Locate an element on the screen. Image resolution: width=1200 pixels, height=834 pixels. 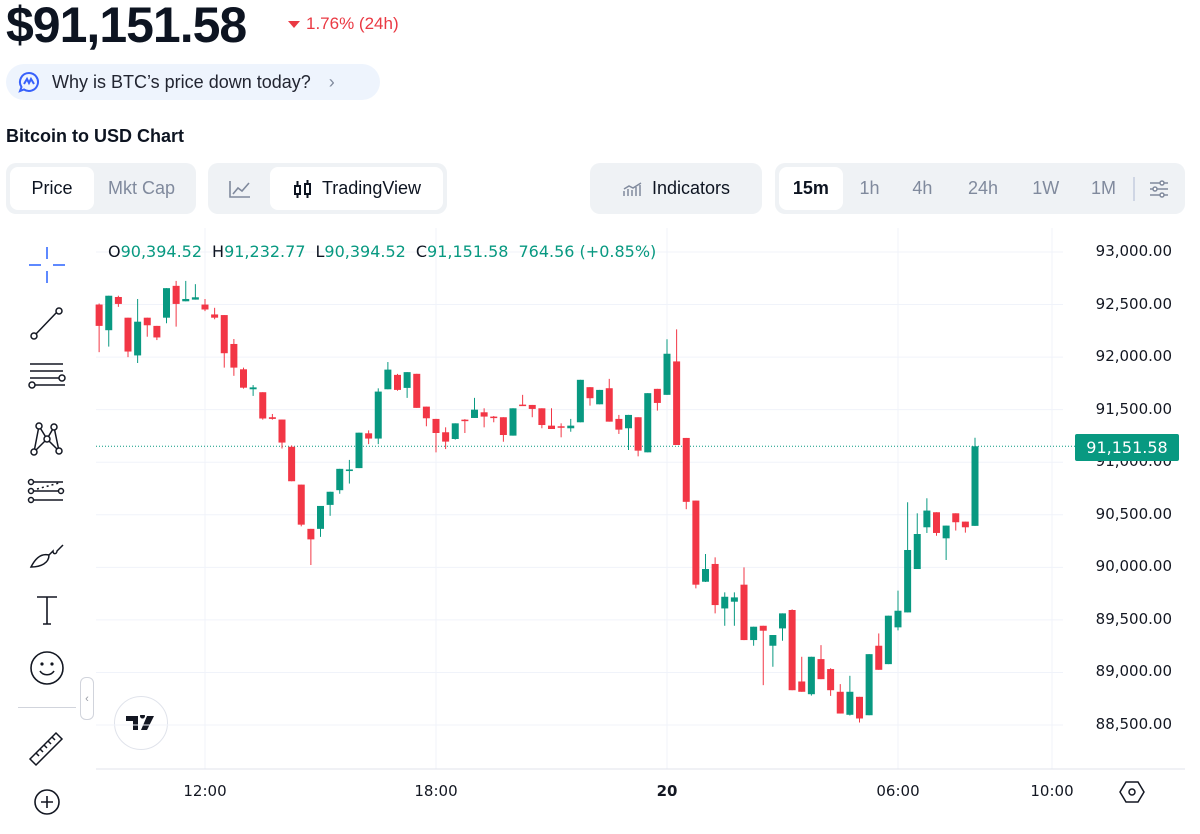
range-4h: 4h is located at coordinates (922, 188).